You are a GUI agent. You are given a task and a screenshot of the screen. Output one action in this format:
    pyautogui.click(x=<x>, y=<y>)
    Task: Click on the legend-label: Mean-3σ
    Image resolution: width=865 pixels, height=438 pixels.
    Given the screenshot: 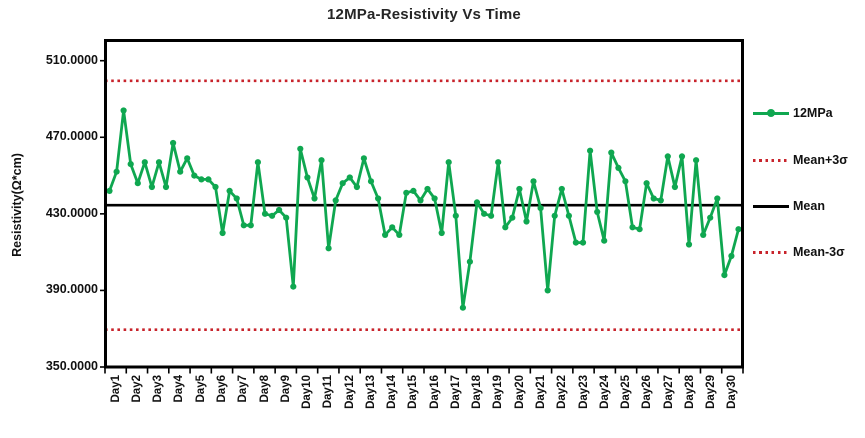 What is the action you would take?
    pyautogui.click(x=819, y=252)
    